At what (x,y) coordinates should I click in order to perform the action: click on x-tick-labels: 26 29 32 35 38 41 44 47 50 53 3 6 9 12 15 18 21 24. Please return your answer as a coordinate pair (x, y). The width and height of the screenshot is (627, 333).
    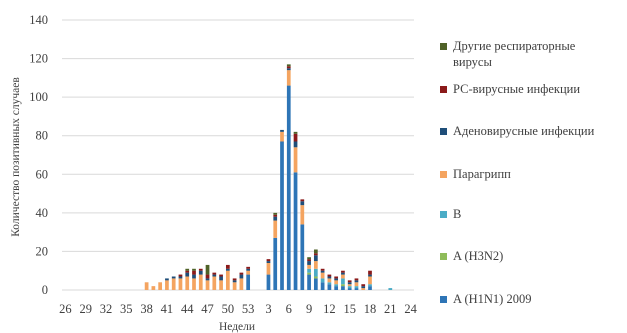
    Looking at the image, I should click on (238, 309).